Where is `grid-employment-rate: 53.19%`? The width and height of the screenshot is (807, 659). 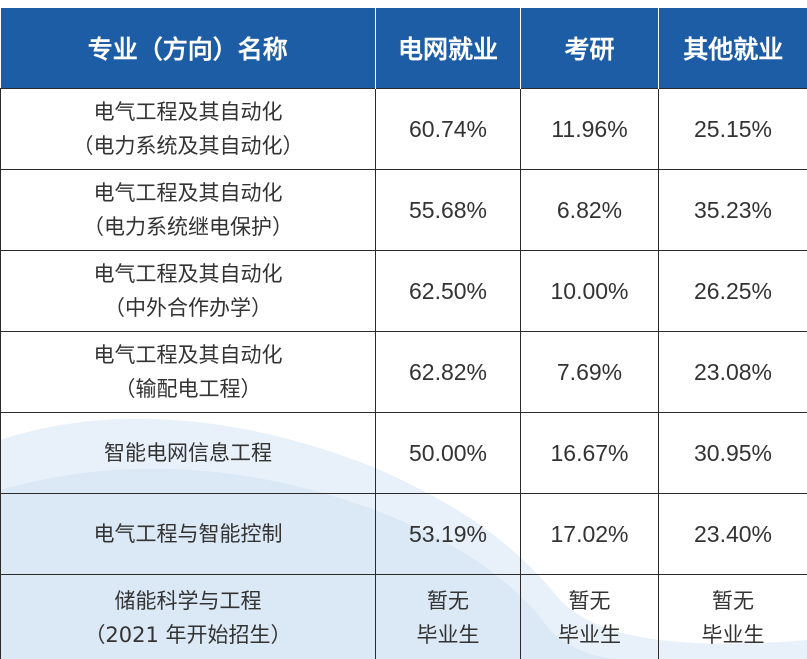
grid-employment-rate: 53.19% is located at coordinates (448, 534).